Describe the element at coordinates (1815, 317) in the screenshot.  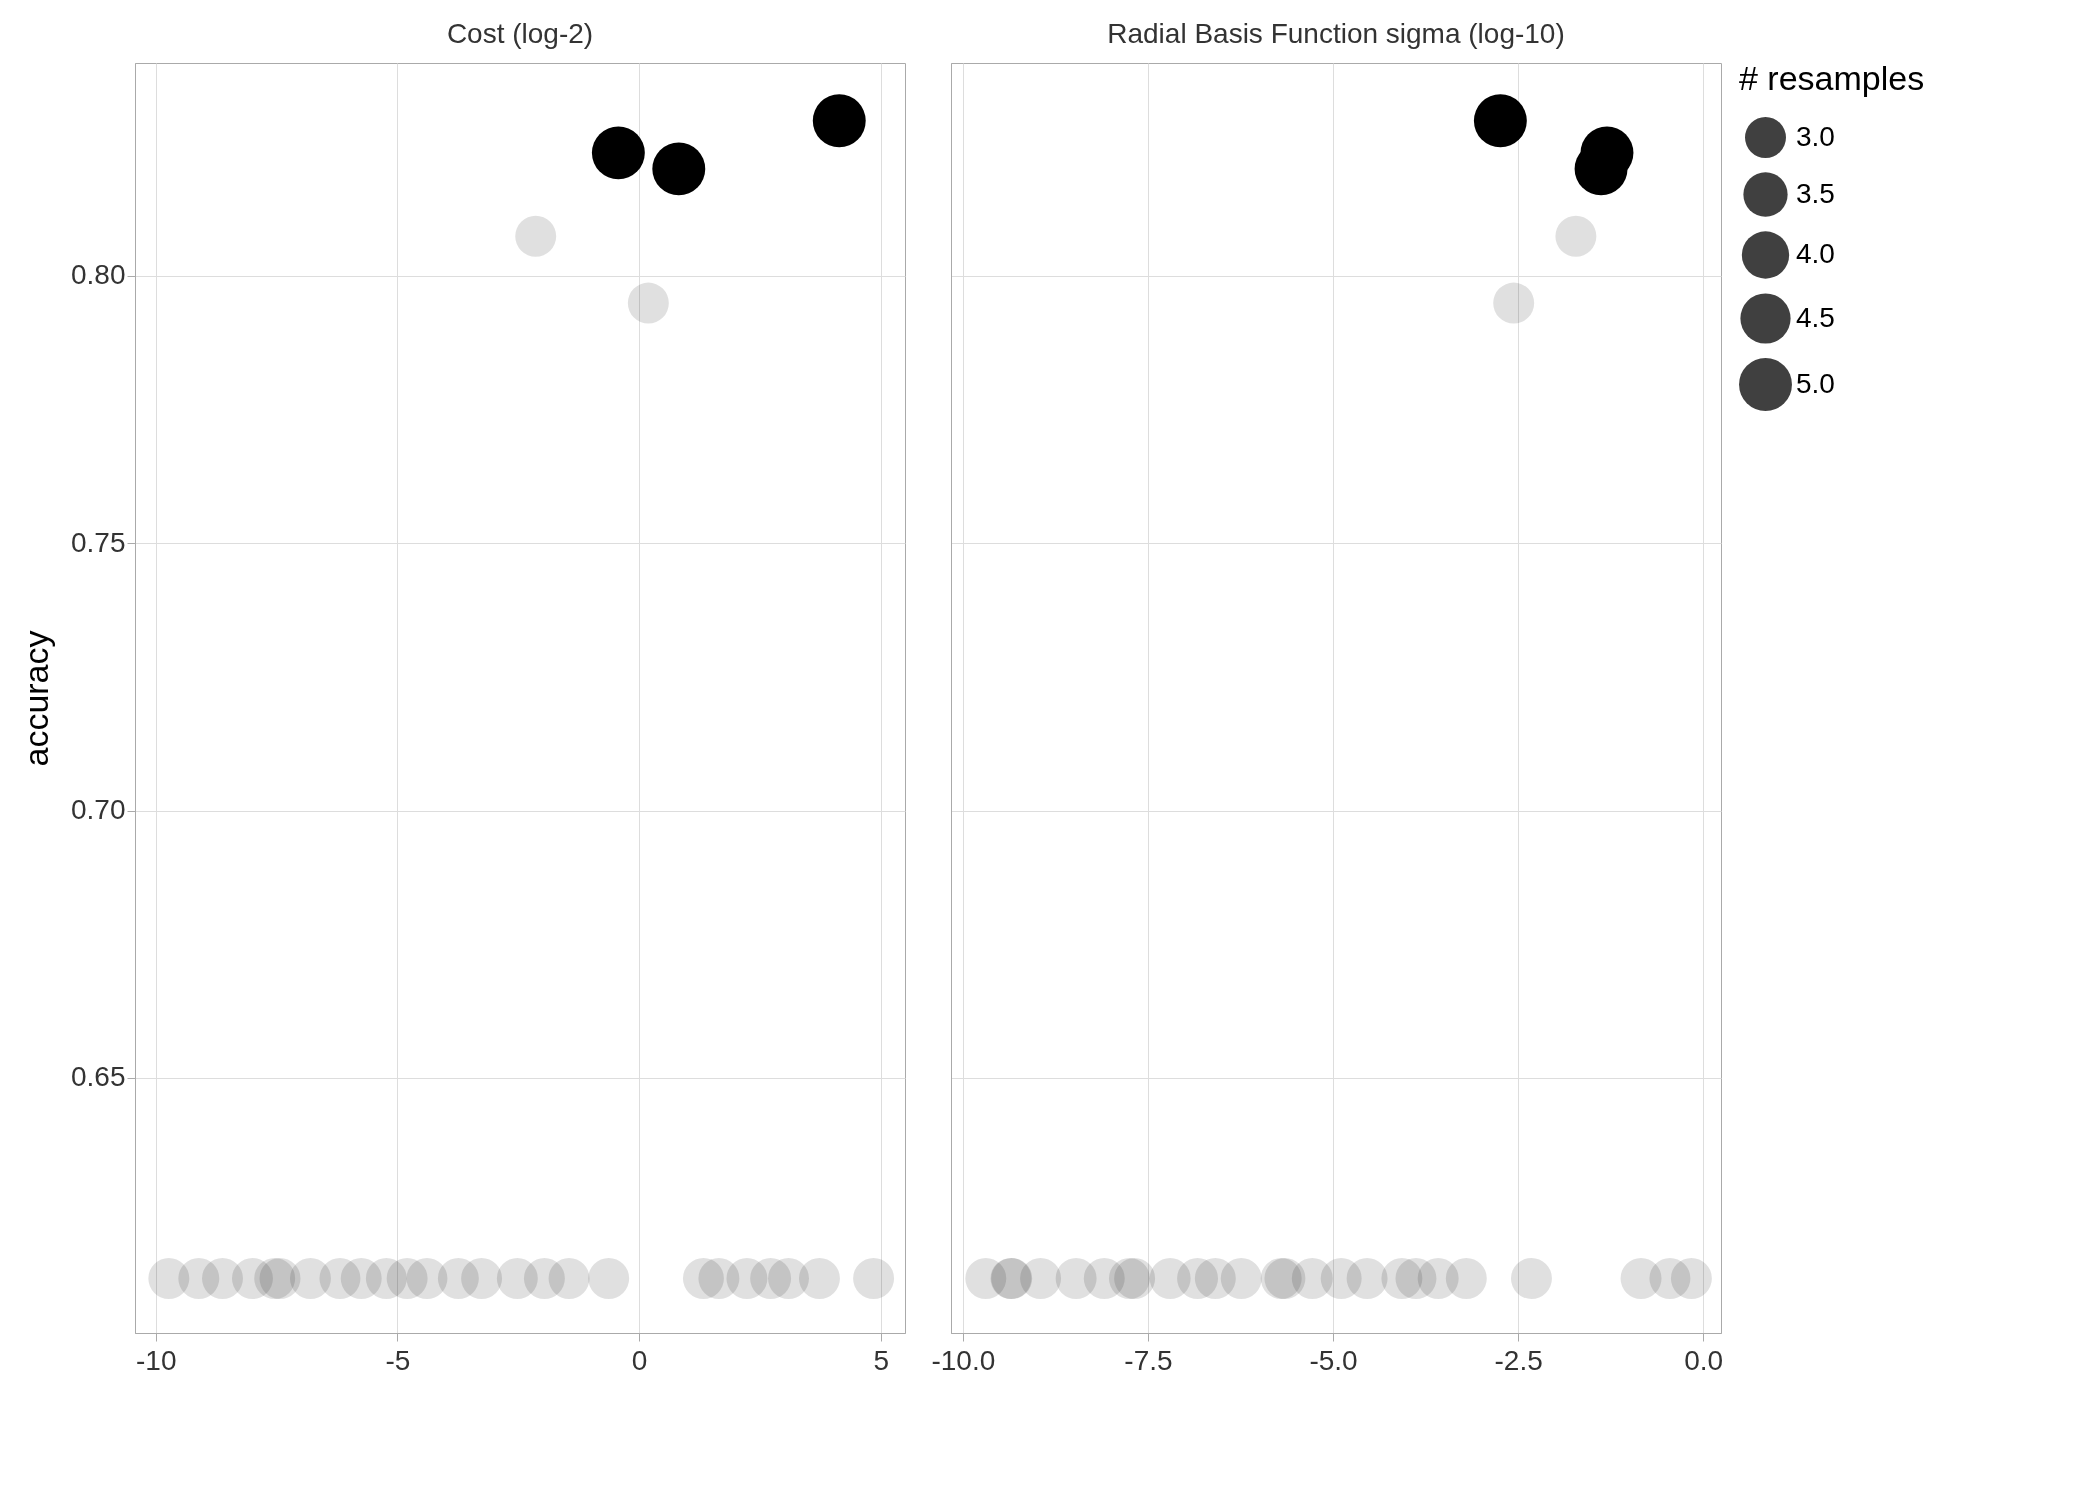
I see `legend-label: 4.5` at that location.